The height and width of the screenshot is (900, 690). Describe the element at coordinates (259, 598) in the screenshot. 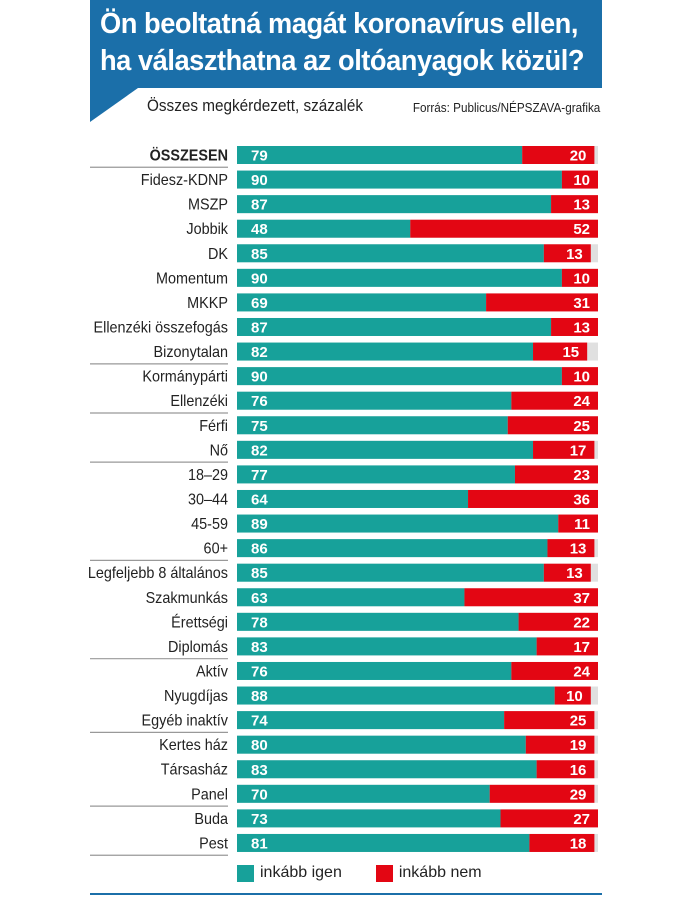

I see `value-label-igen: 63` at that location.